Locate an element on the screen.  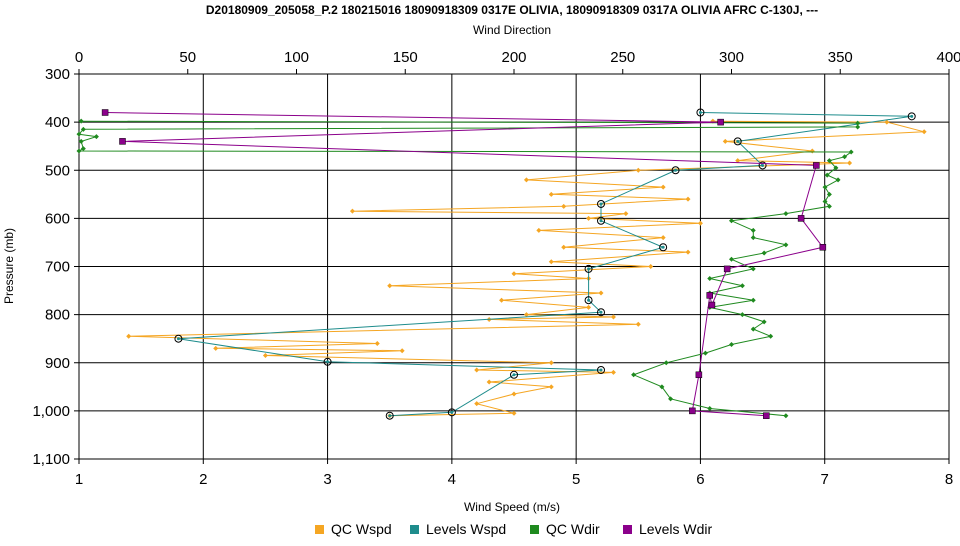
y-tick-label: 1,000 is located at coordinates (51, 411).